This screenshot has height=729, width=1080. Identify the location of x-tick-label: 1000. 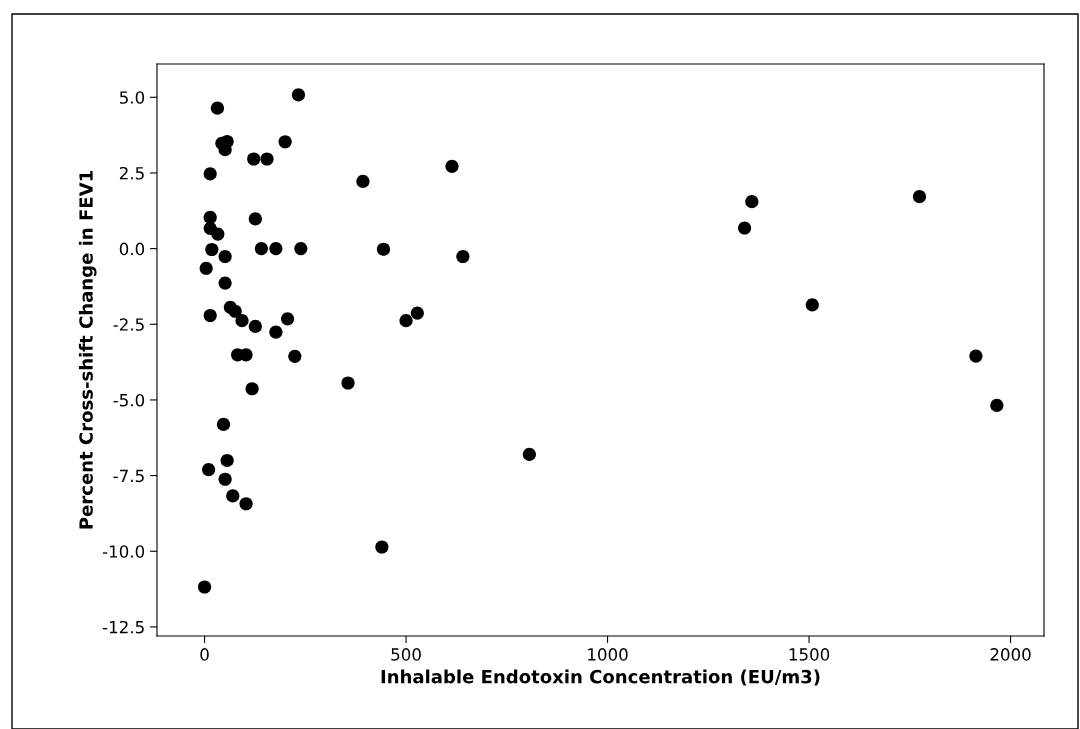
(608, 654).